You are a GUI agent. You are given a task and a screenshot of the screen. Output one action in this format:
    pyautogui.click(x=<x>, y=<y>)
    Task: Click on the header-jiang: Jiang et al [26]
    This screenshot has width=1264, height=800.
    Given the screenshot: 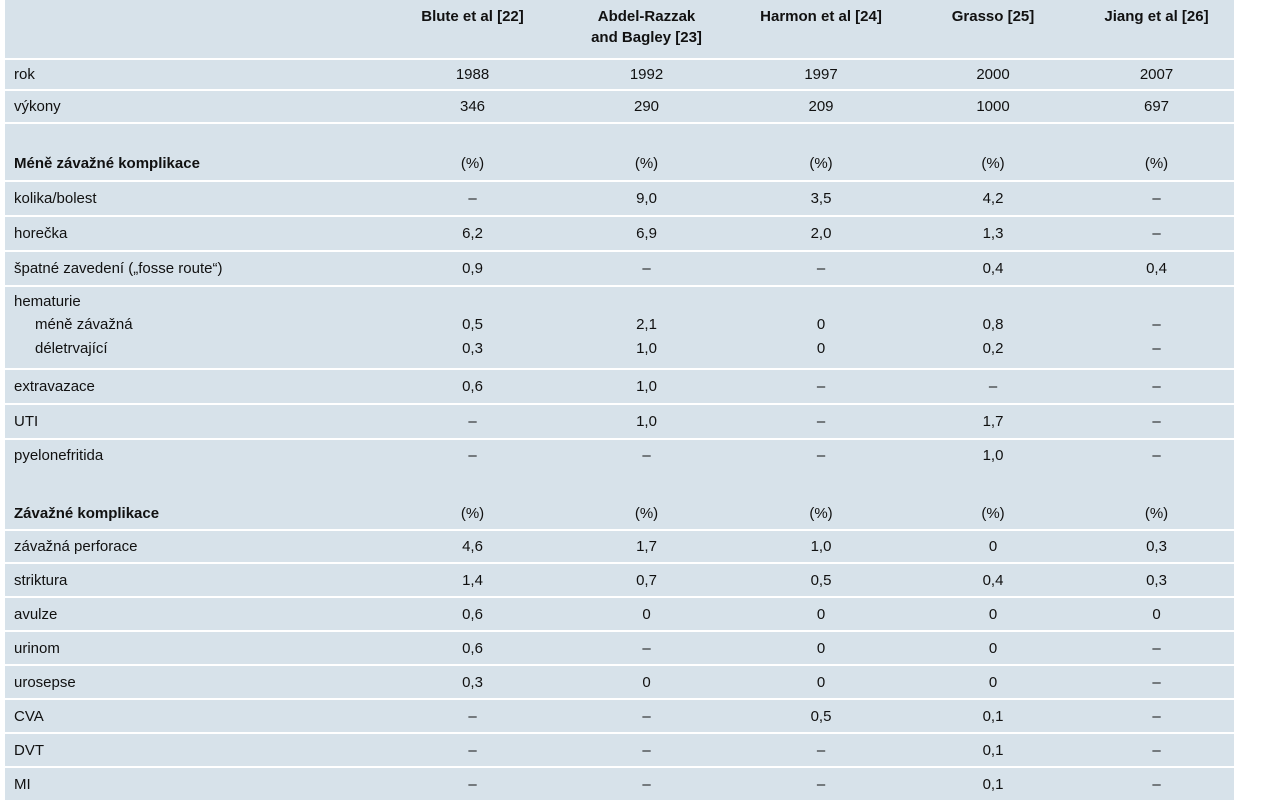 What is the action you would take?
    pyautogui.click(x=1156, y=16)
    